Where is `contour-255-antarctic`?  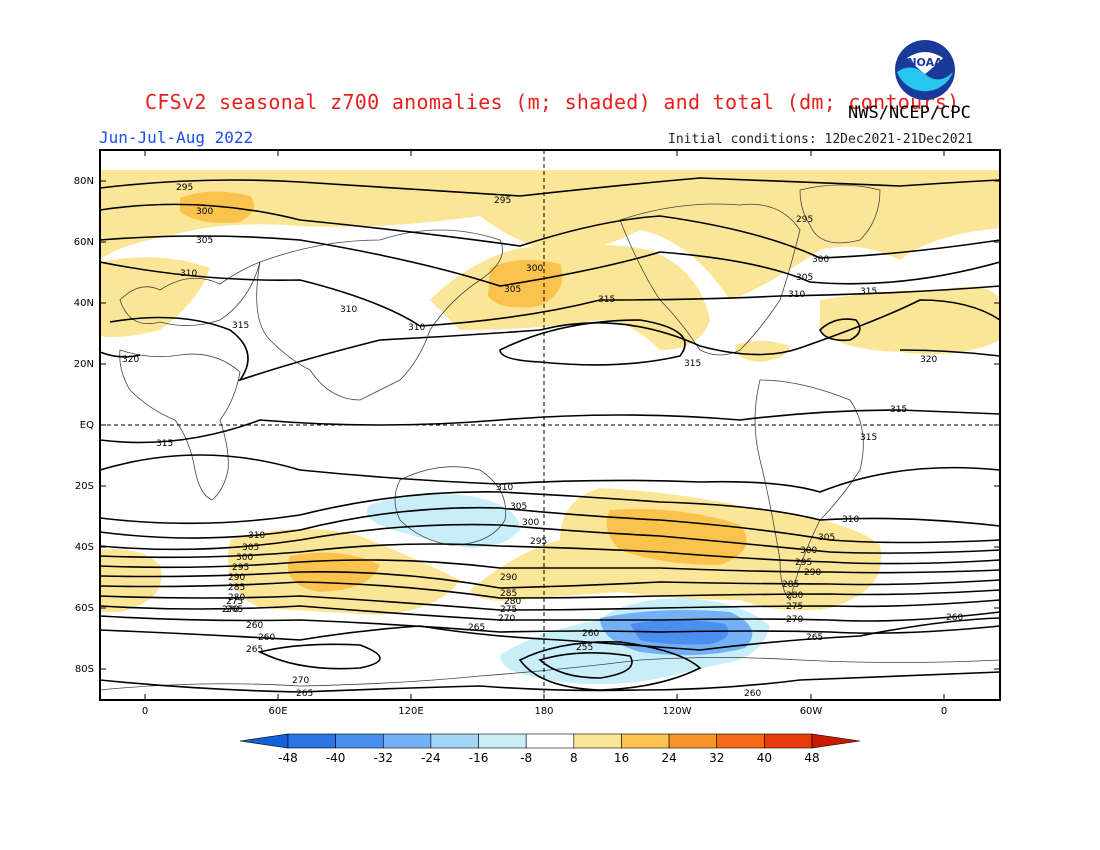 contour-255-antarctic is located at coordinates (585, 665).